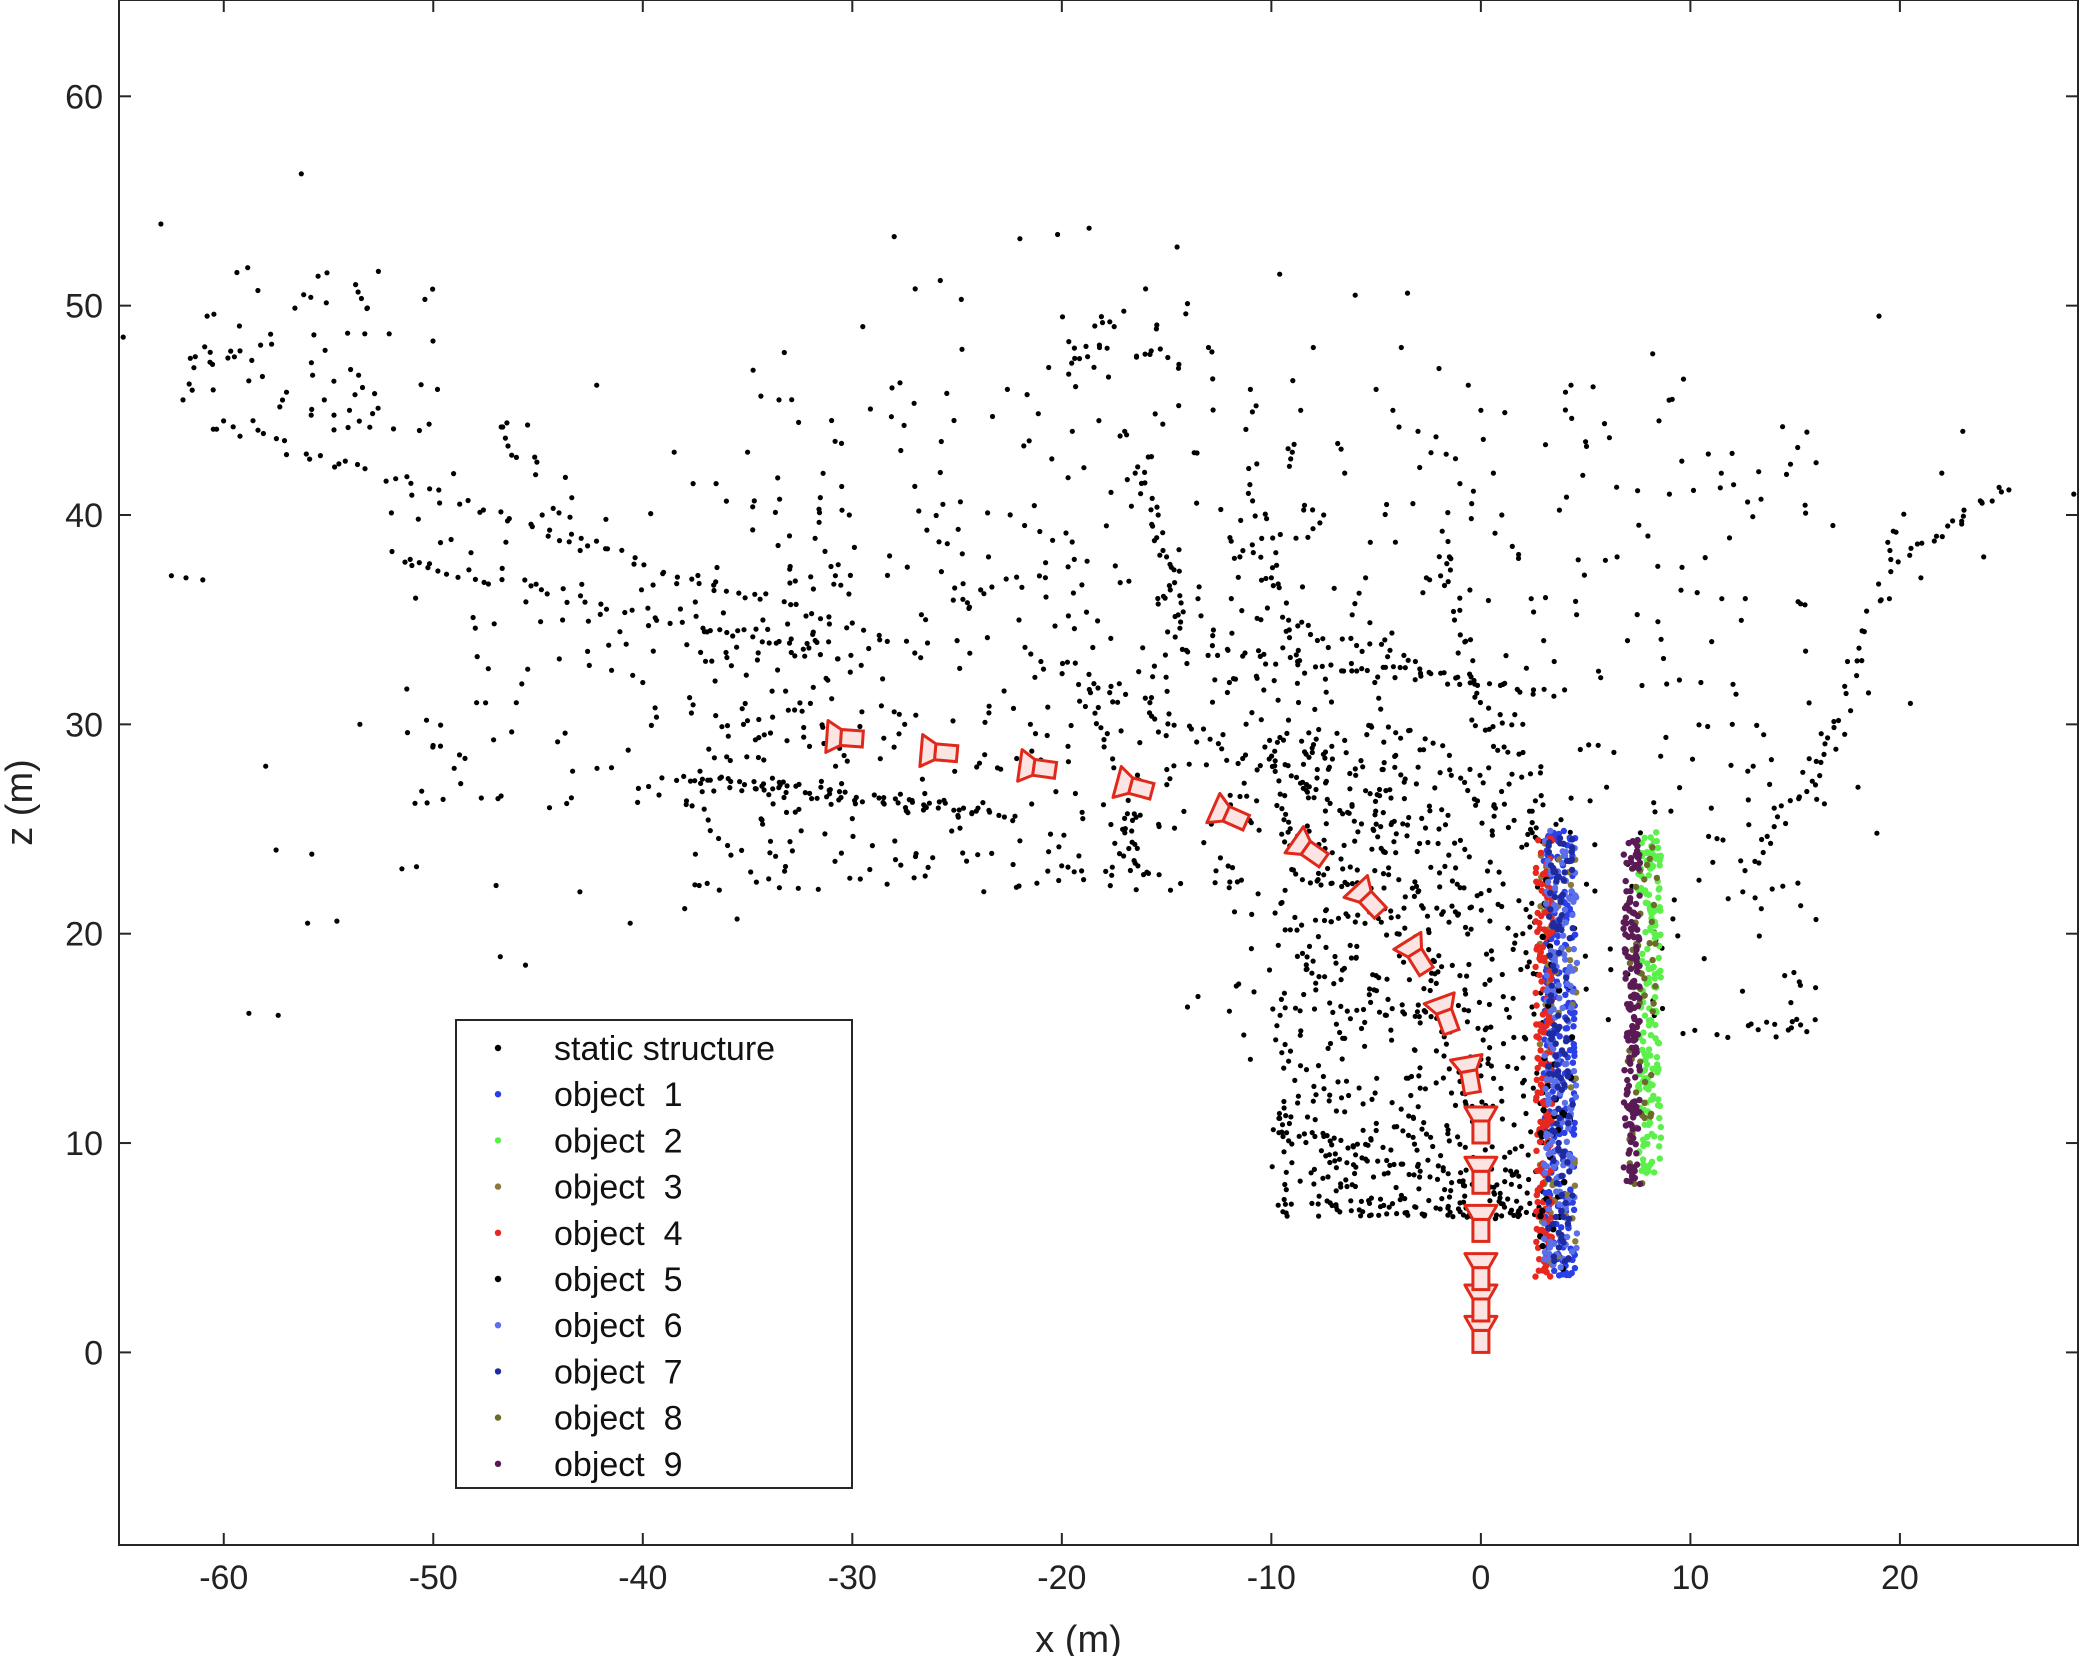  I want to click on object-8-point, so click(1649, 943).